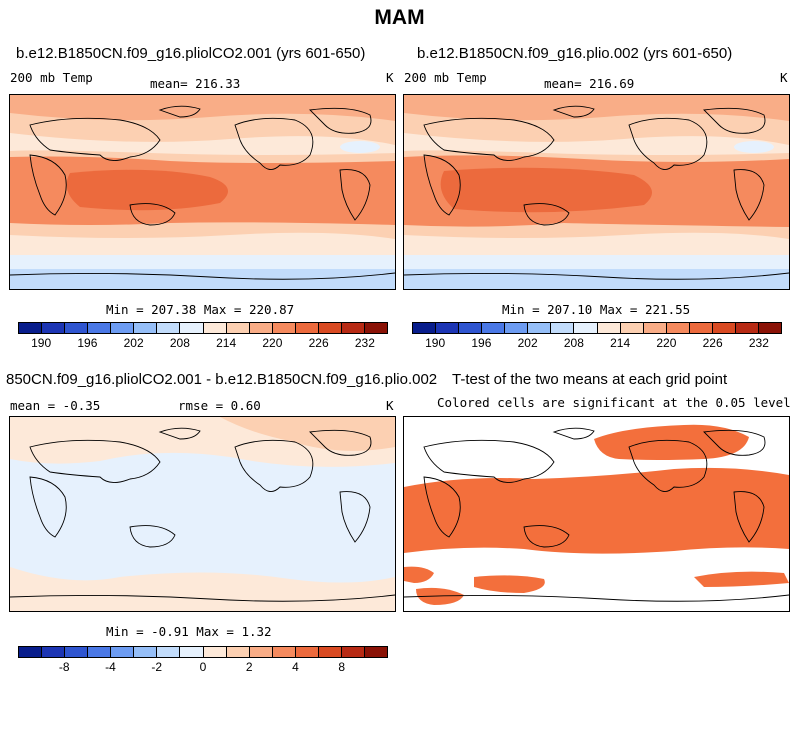 This screenshot has height=733, width=799. I want to click on units-label-top-right: K, so click(784, 77).